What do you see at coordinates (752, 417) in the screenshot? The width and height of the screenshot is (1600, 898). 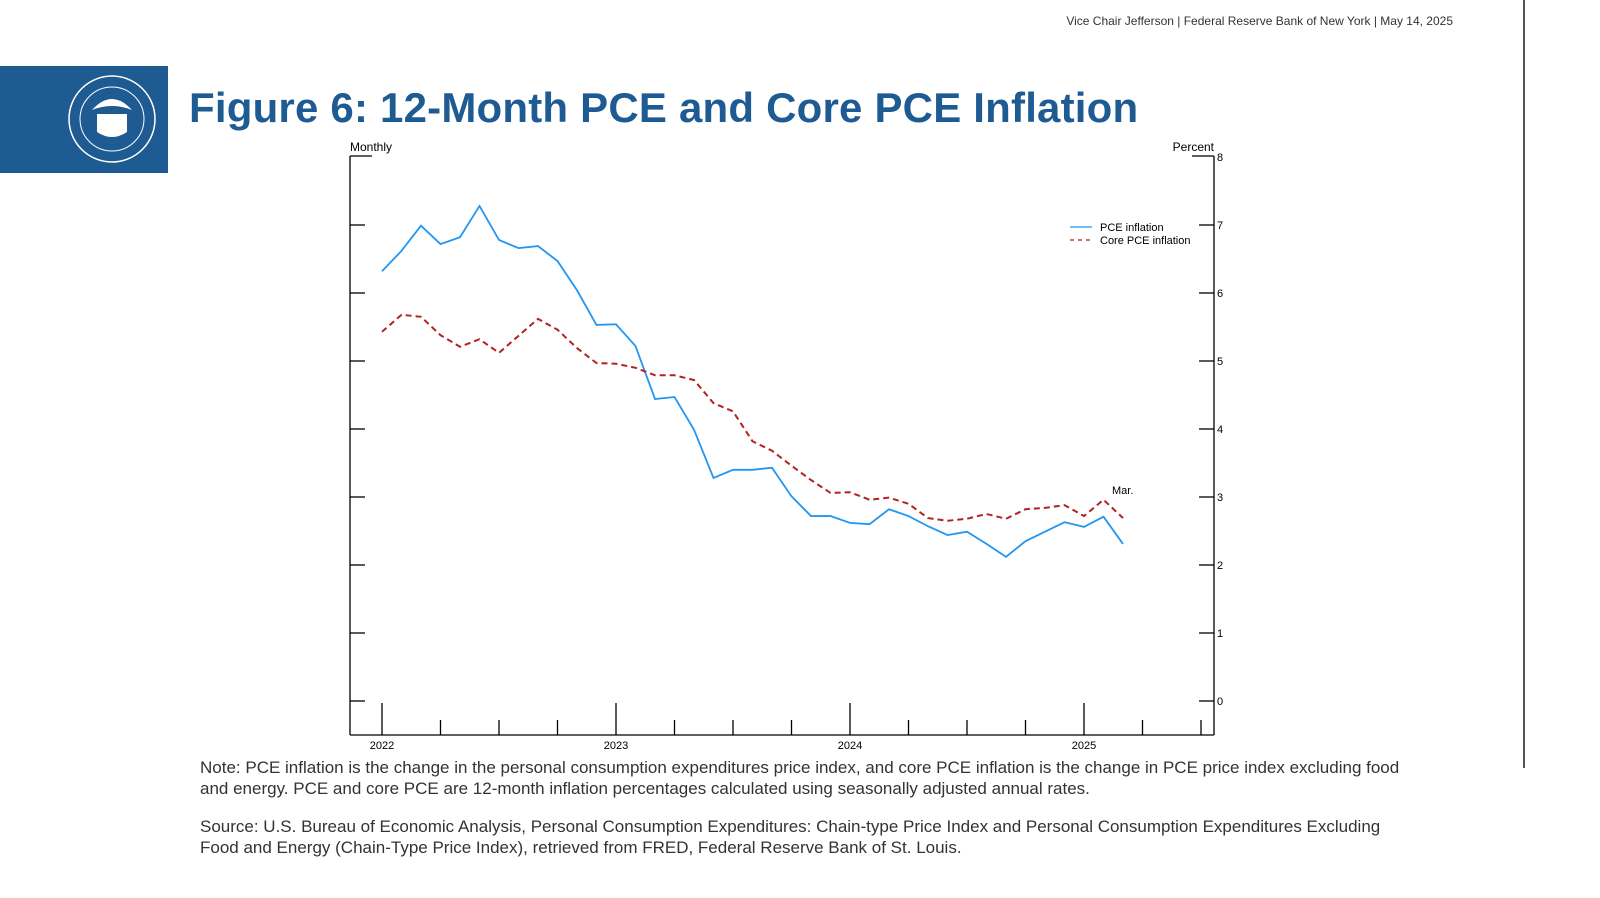 I see `series-line-core-pce` at bounding box center [752, 417].